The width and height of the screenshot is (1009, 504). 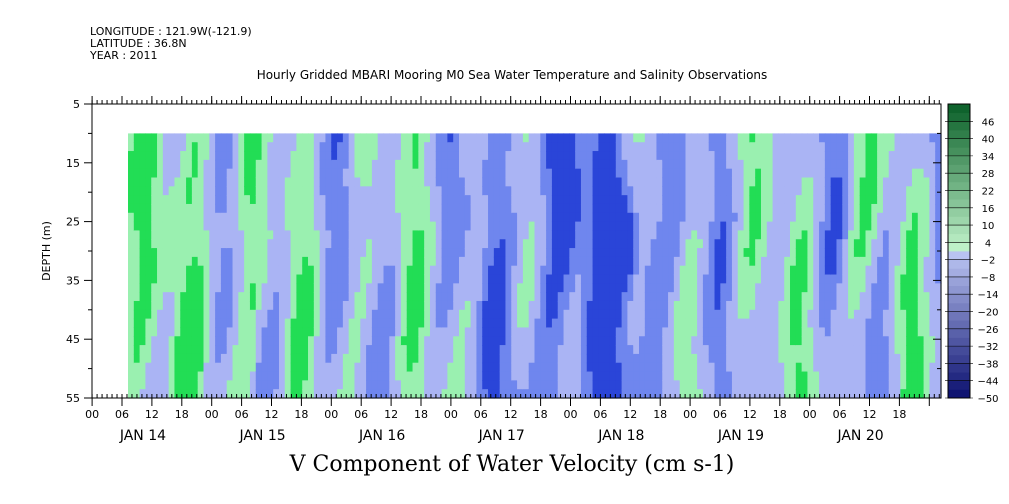 What do you see at coordinates (124, 55) in the screenshot?
I see `year-label: YEAR : 2011` at bounding box center [124, 55].